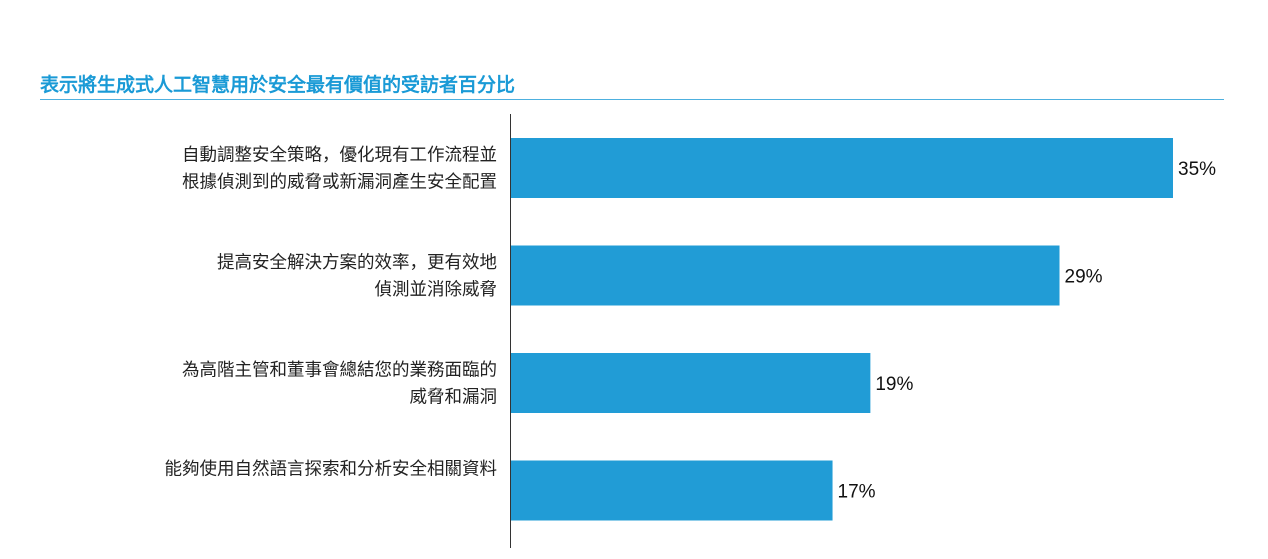 Image resolution: width=1268 pixels, height=559 pixels. Describe the element at coordinates (454, 398) in the screenshot. I see `category-label-3-line-2: 威脅和漏洞` at that location.